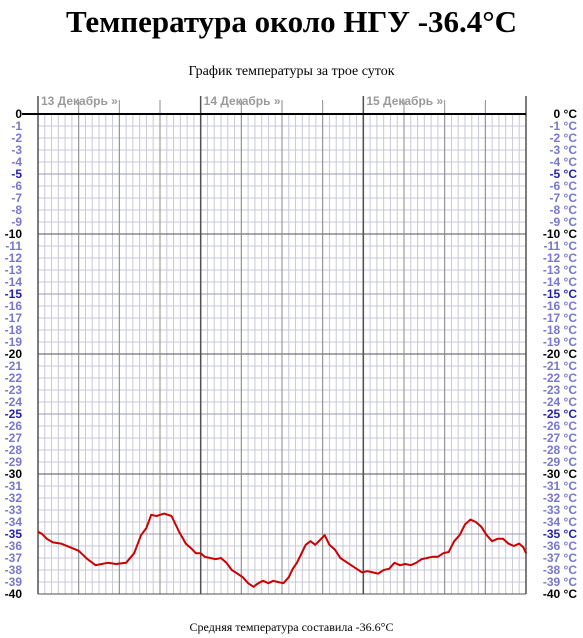  Describe the element at coordinates (404, 101) in the screenshot. I see `day-label: 15 Декабрь »` at that location.